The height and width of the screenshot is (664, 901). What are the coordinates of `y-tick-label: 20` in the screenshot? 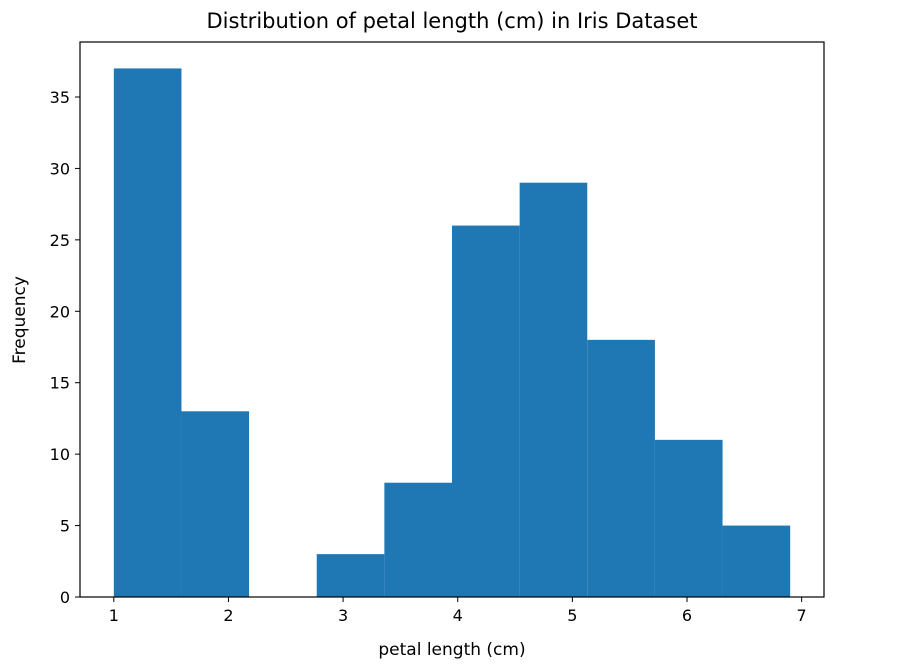 It's located at (60, 311).